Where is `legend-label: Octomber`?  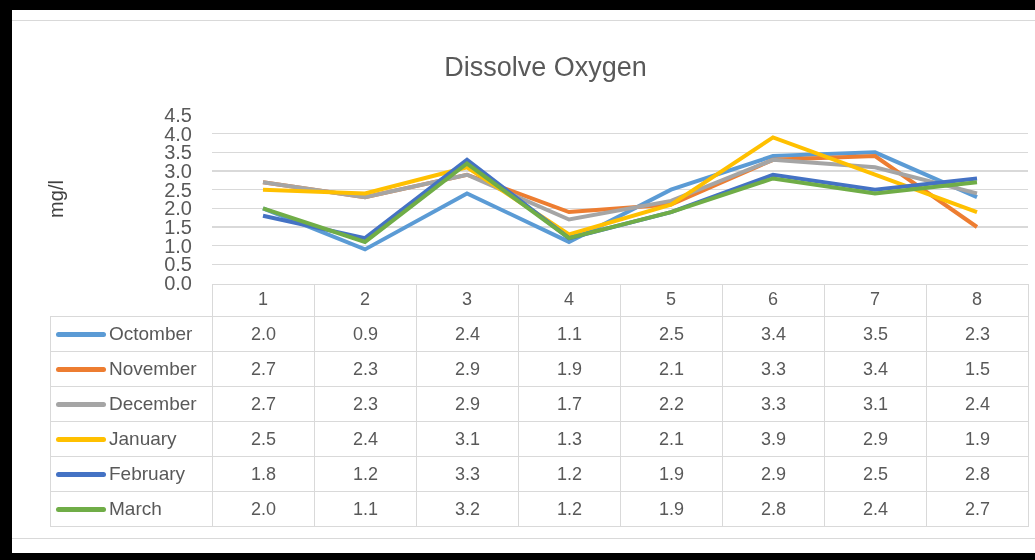 legend-label: Octomber is located at coordinates (151, 333).